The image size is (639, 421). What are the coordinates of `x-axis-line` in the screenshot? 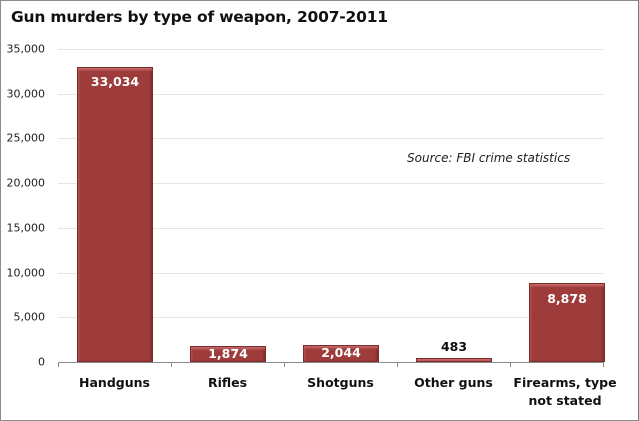 It's located at (331, 362).